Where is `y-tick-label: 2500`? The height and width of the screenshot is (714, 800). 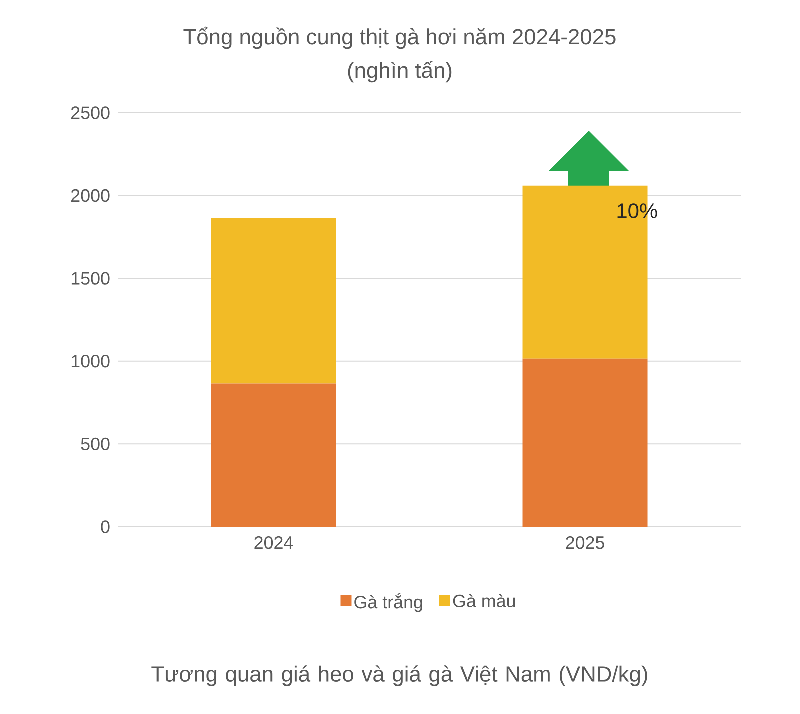
y-tick-label: 2500 is located at coordinates (91, 113).